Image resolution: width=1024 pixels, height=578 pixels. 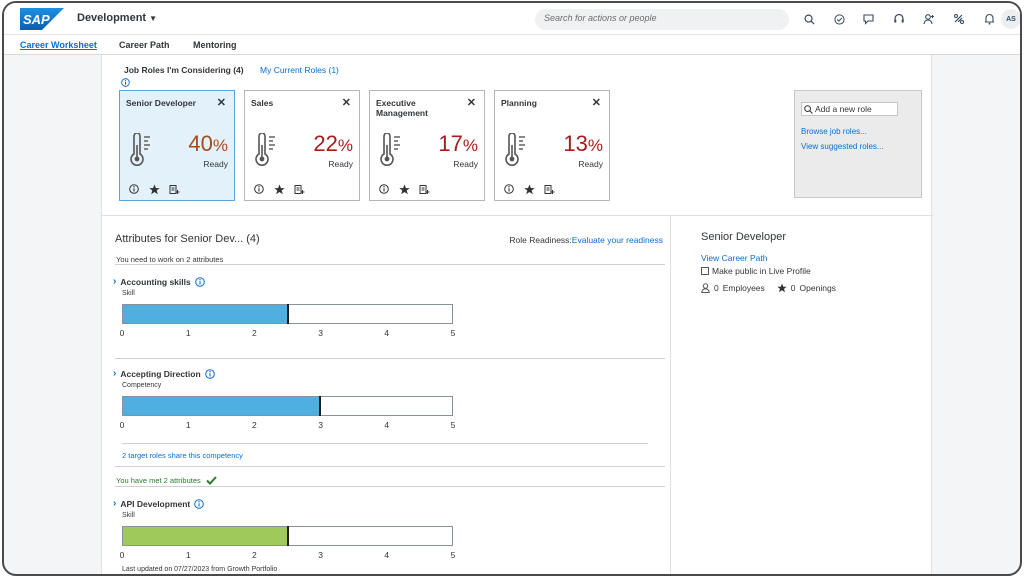 I want to click on attribute-header: › API Development, so click(x=159, y=503).